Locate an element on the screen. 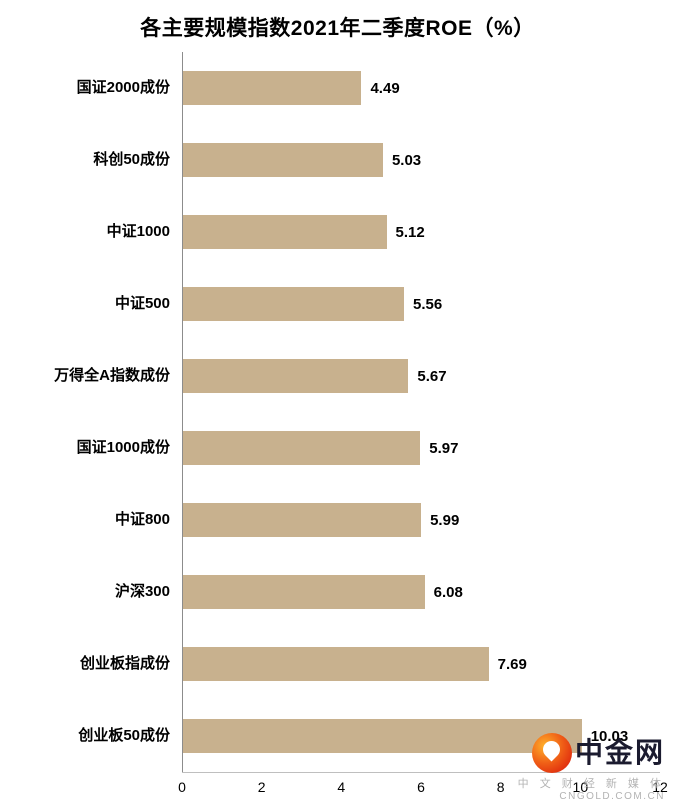 The height and width of the screenshot is (808, 675). category-label: 创业板50成份 is located at coordinates (124, 736).